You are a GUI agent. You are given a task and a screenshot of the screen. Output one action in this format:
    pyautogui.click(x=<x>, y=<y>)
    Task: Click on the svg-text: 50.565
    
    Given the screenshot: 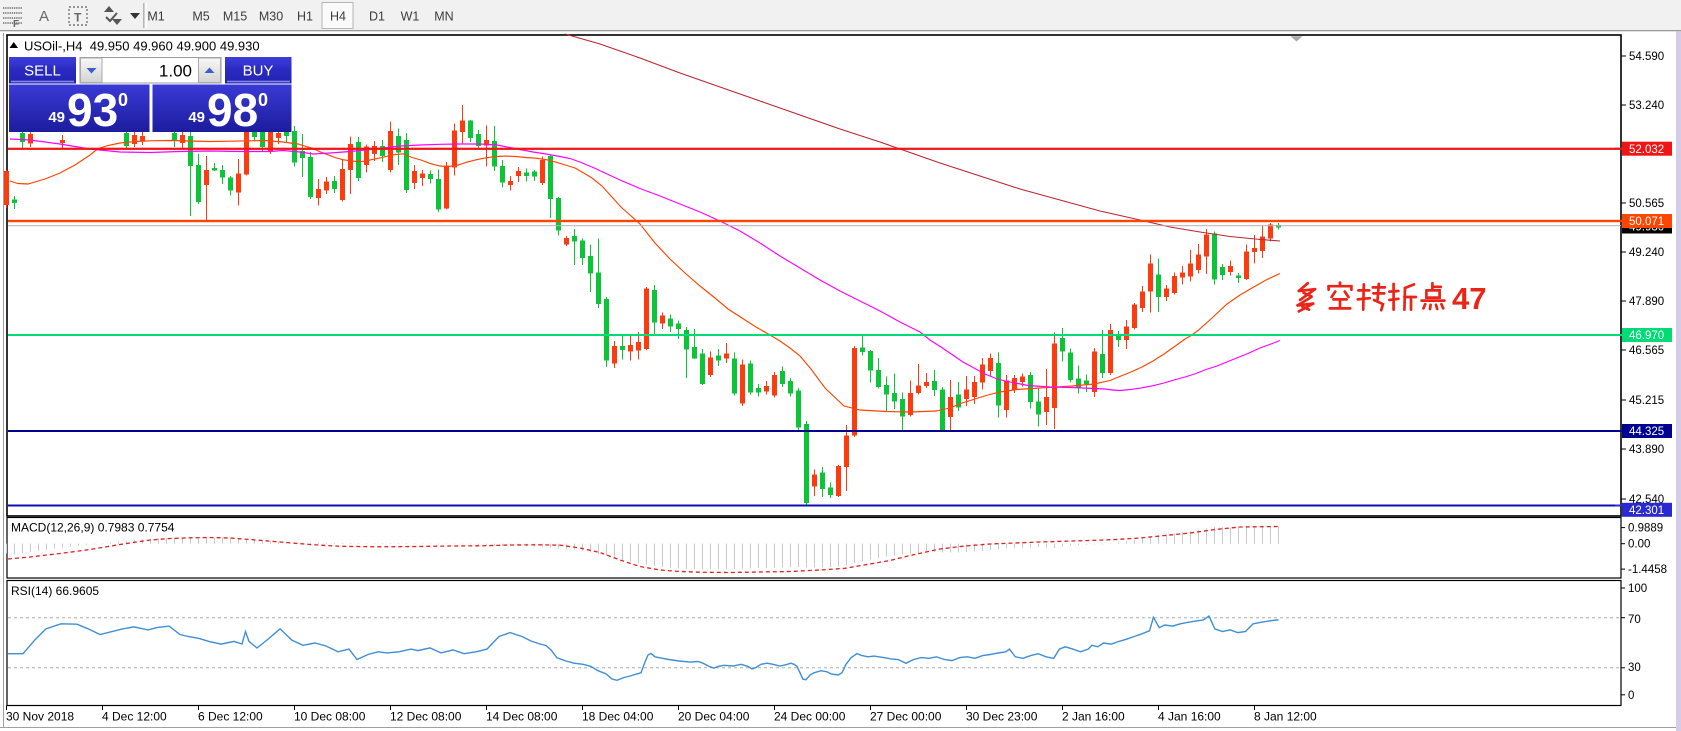 What is the action you would take?
    pyautogui.click(x=1646, y=204)
    